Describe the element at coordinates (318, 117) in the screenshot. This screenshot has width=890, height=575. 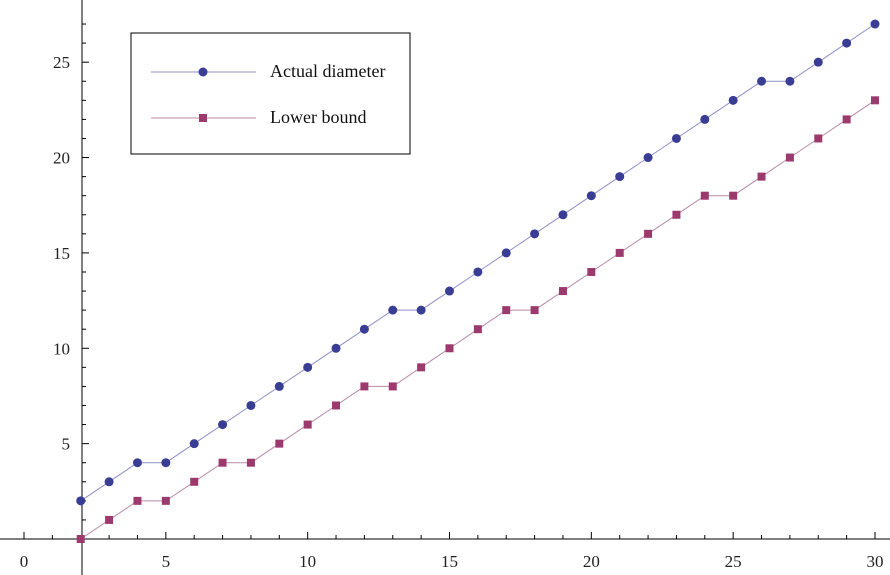
I see `legend-label-lower: Lower bound` at that location.